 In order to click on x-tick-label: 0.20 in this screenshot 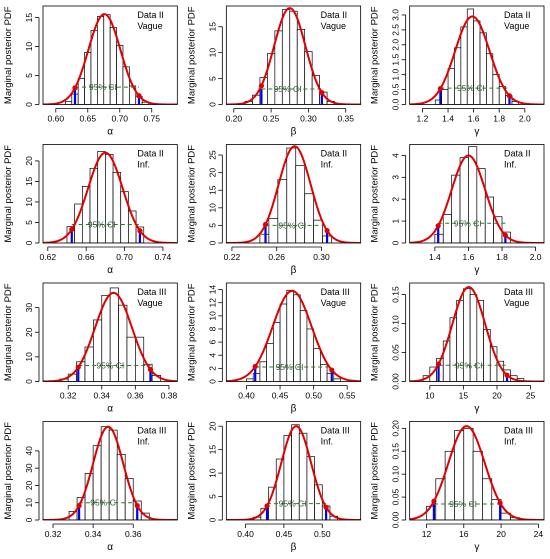, I will do `click(234, 119)`.